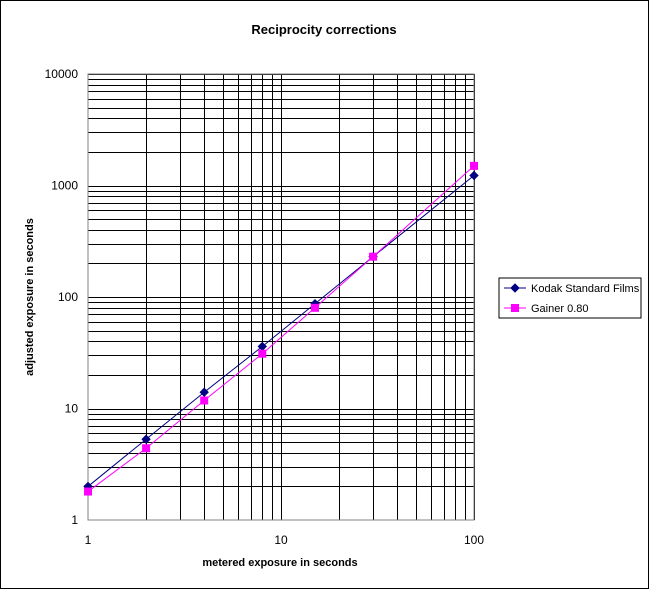 The height and width of the screenshot is (589, 649). Describe the element at coordinates (30, 297) in the screenshot. I see `y-axis-title: adjusted exposure in seconds` at that location.